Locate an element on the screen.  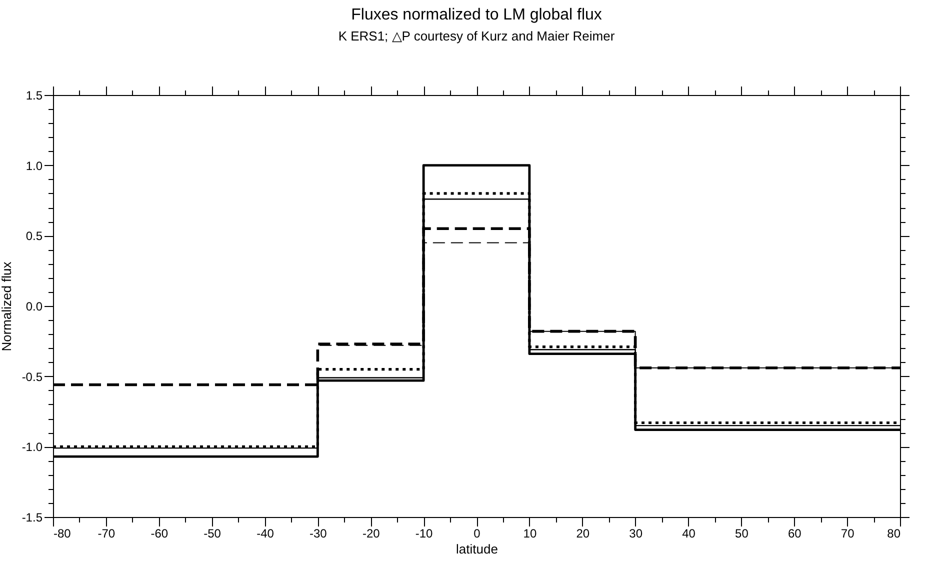
y-tick-label: 1.0 is located at coordinates (34, 165).